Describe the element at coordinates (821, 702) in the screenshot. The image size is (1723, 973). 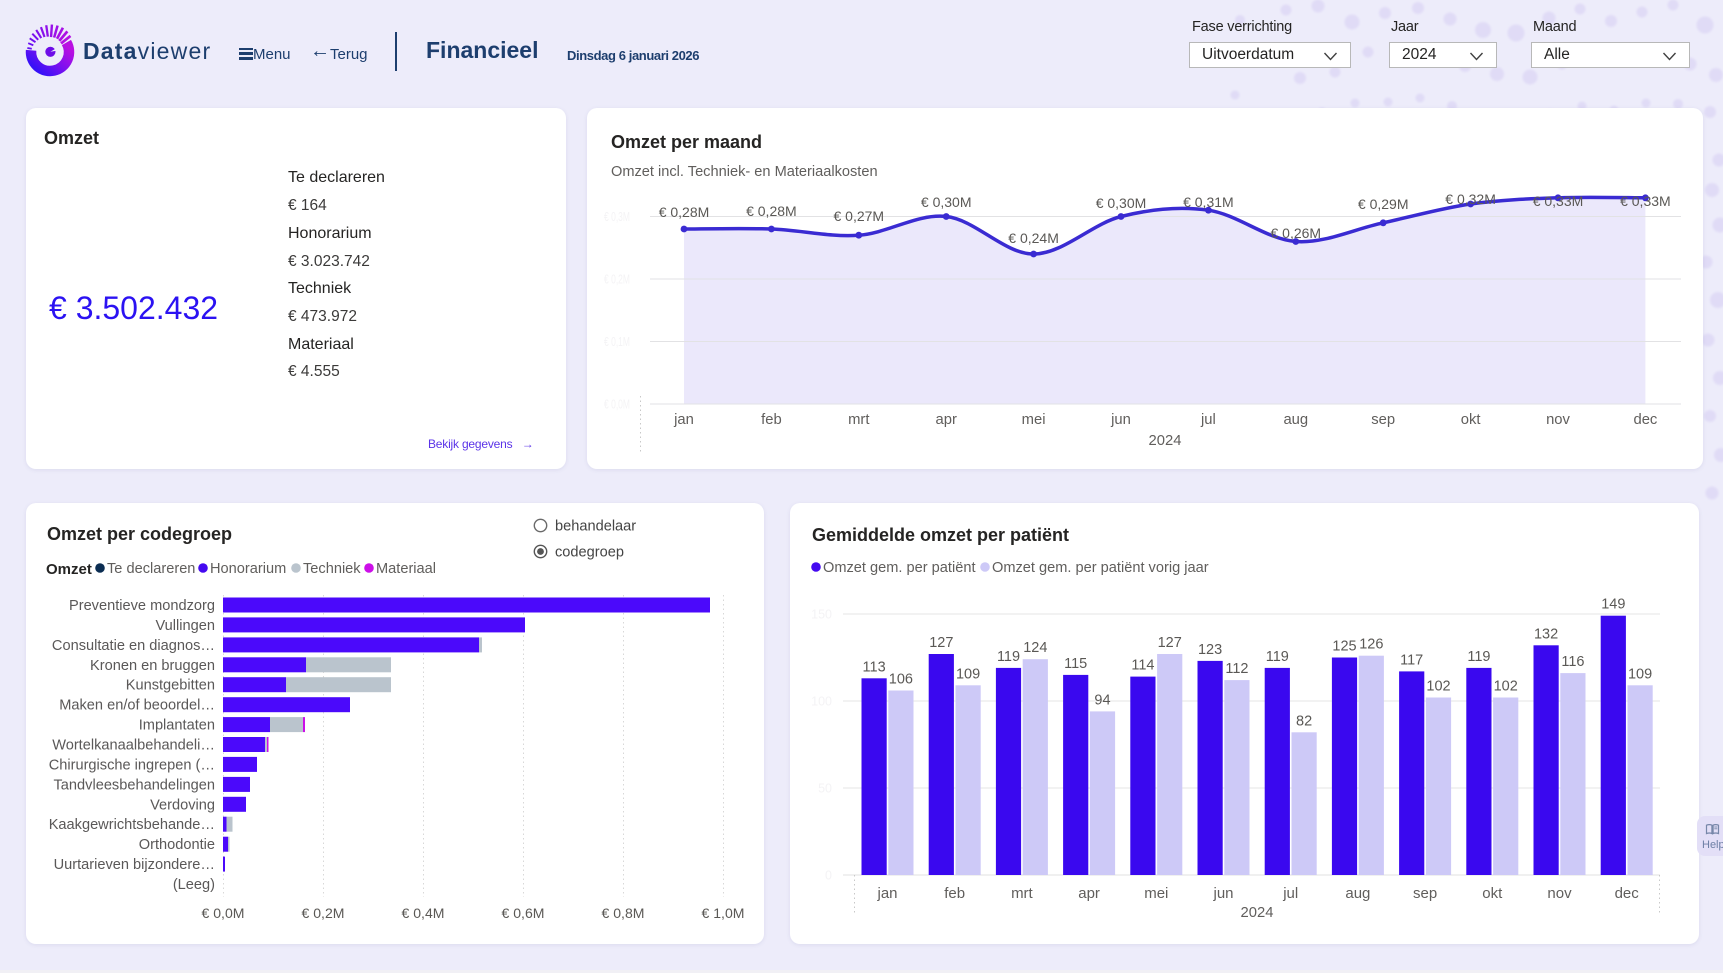
I see `svg-text: 100` at that location.